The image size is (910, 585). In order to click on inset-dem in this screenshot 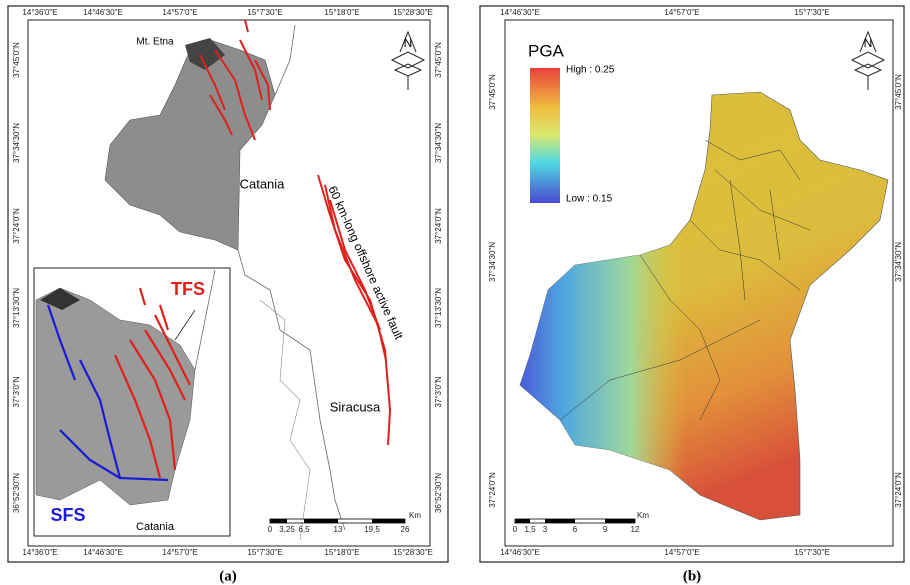, I will do `click(115, 396)`.